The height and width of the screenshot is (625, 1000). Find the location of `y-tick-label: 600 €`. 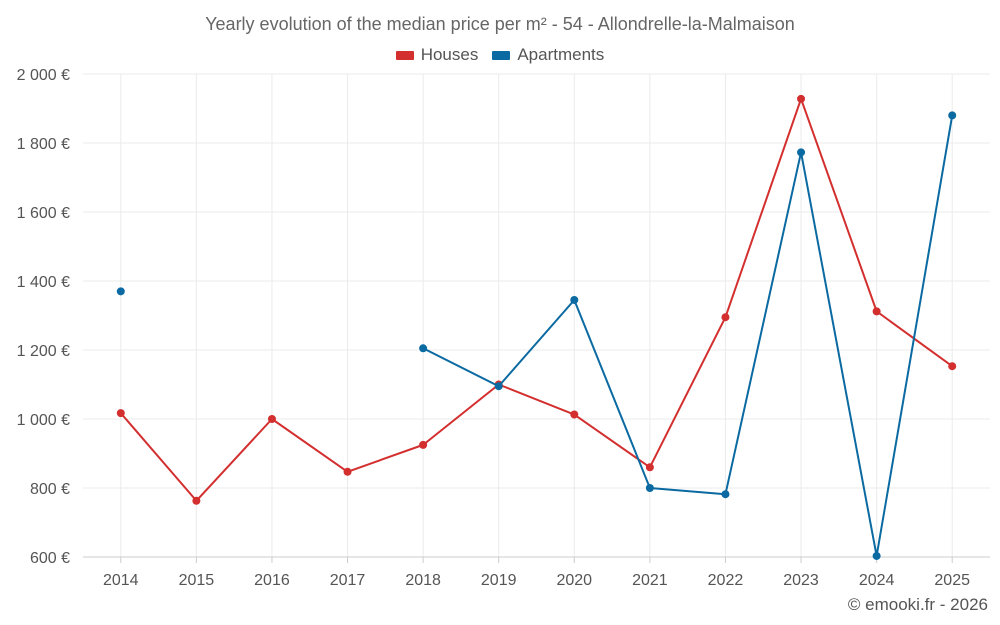

y-tick-label: 600 € is located at coordinates (50, 558).